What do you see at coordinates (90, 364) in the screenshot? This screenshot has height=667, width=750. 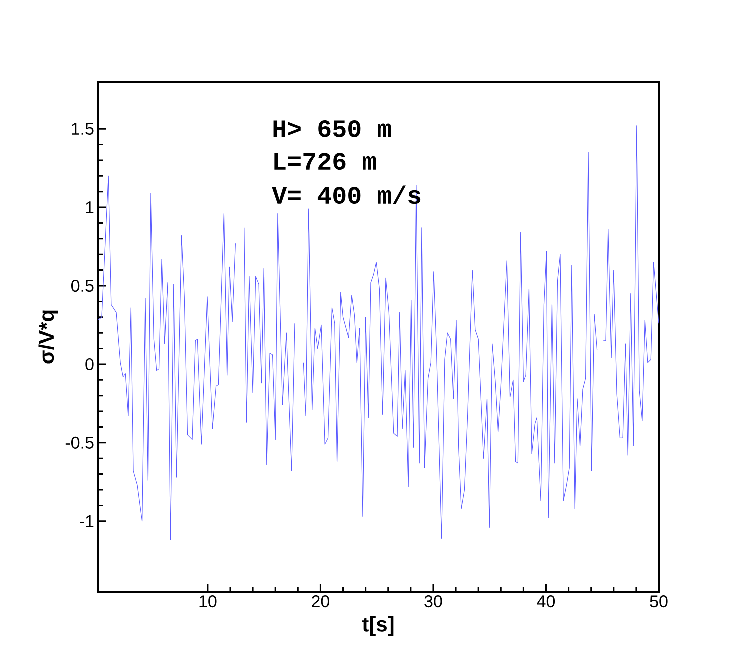 I see `y-tick-label: 0` at bounding box center [90, 364].